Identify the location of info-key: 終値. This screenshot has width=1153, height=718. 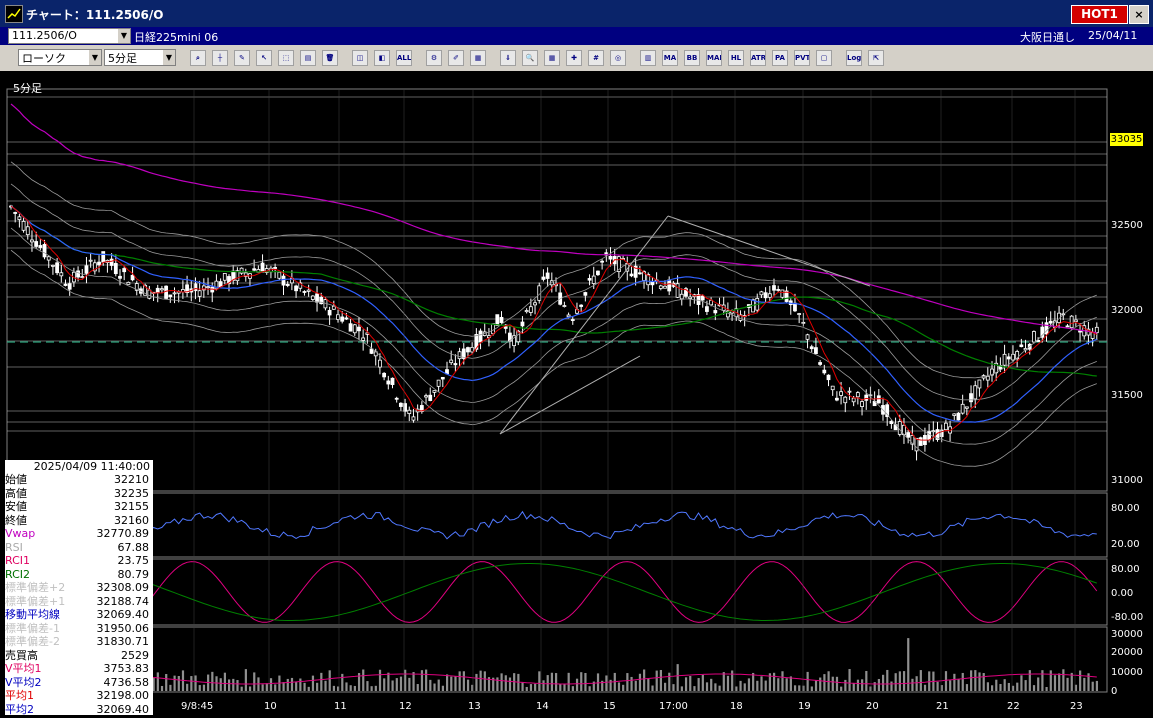
(16, 520).